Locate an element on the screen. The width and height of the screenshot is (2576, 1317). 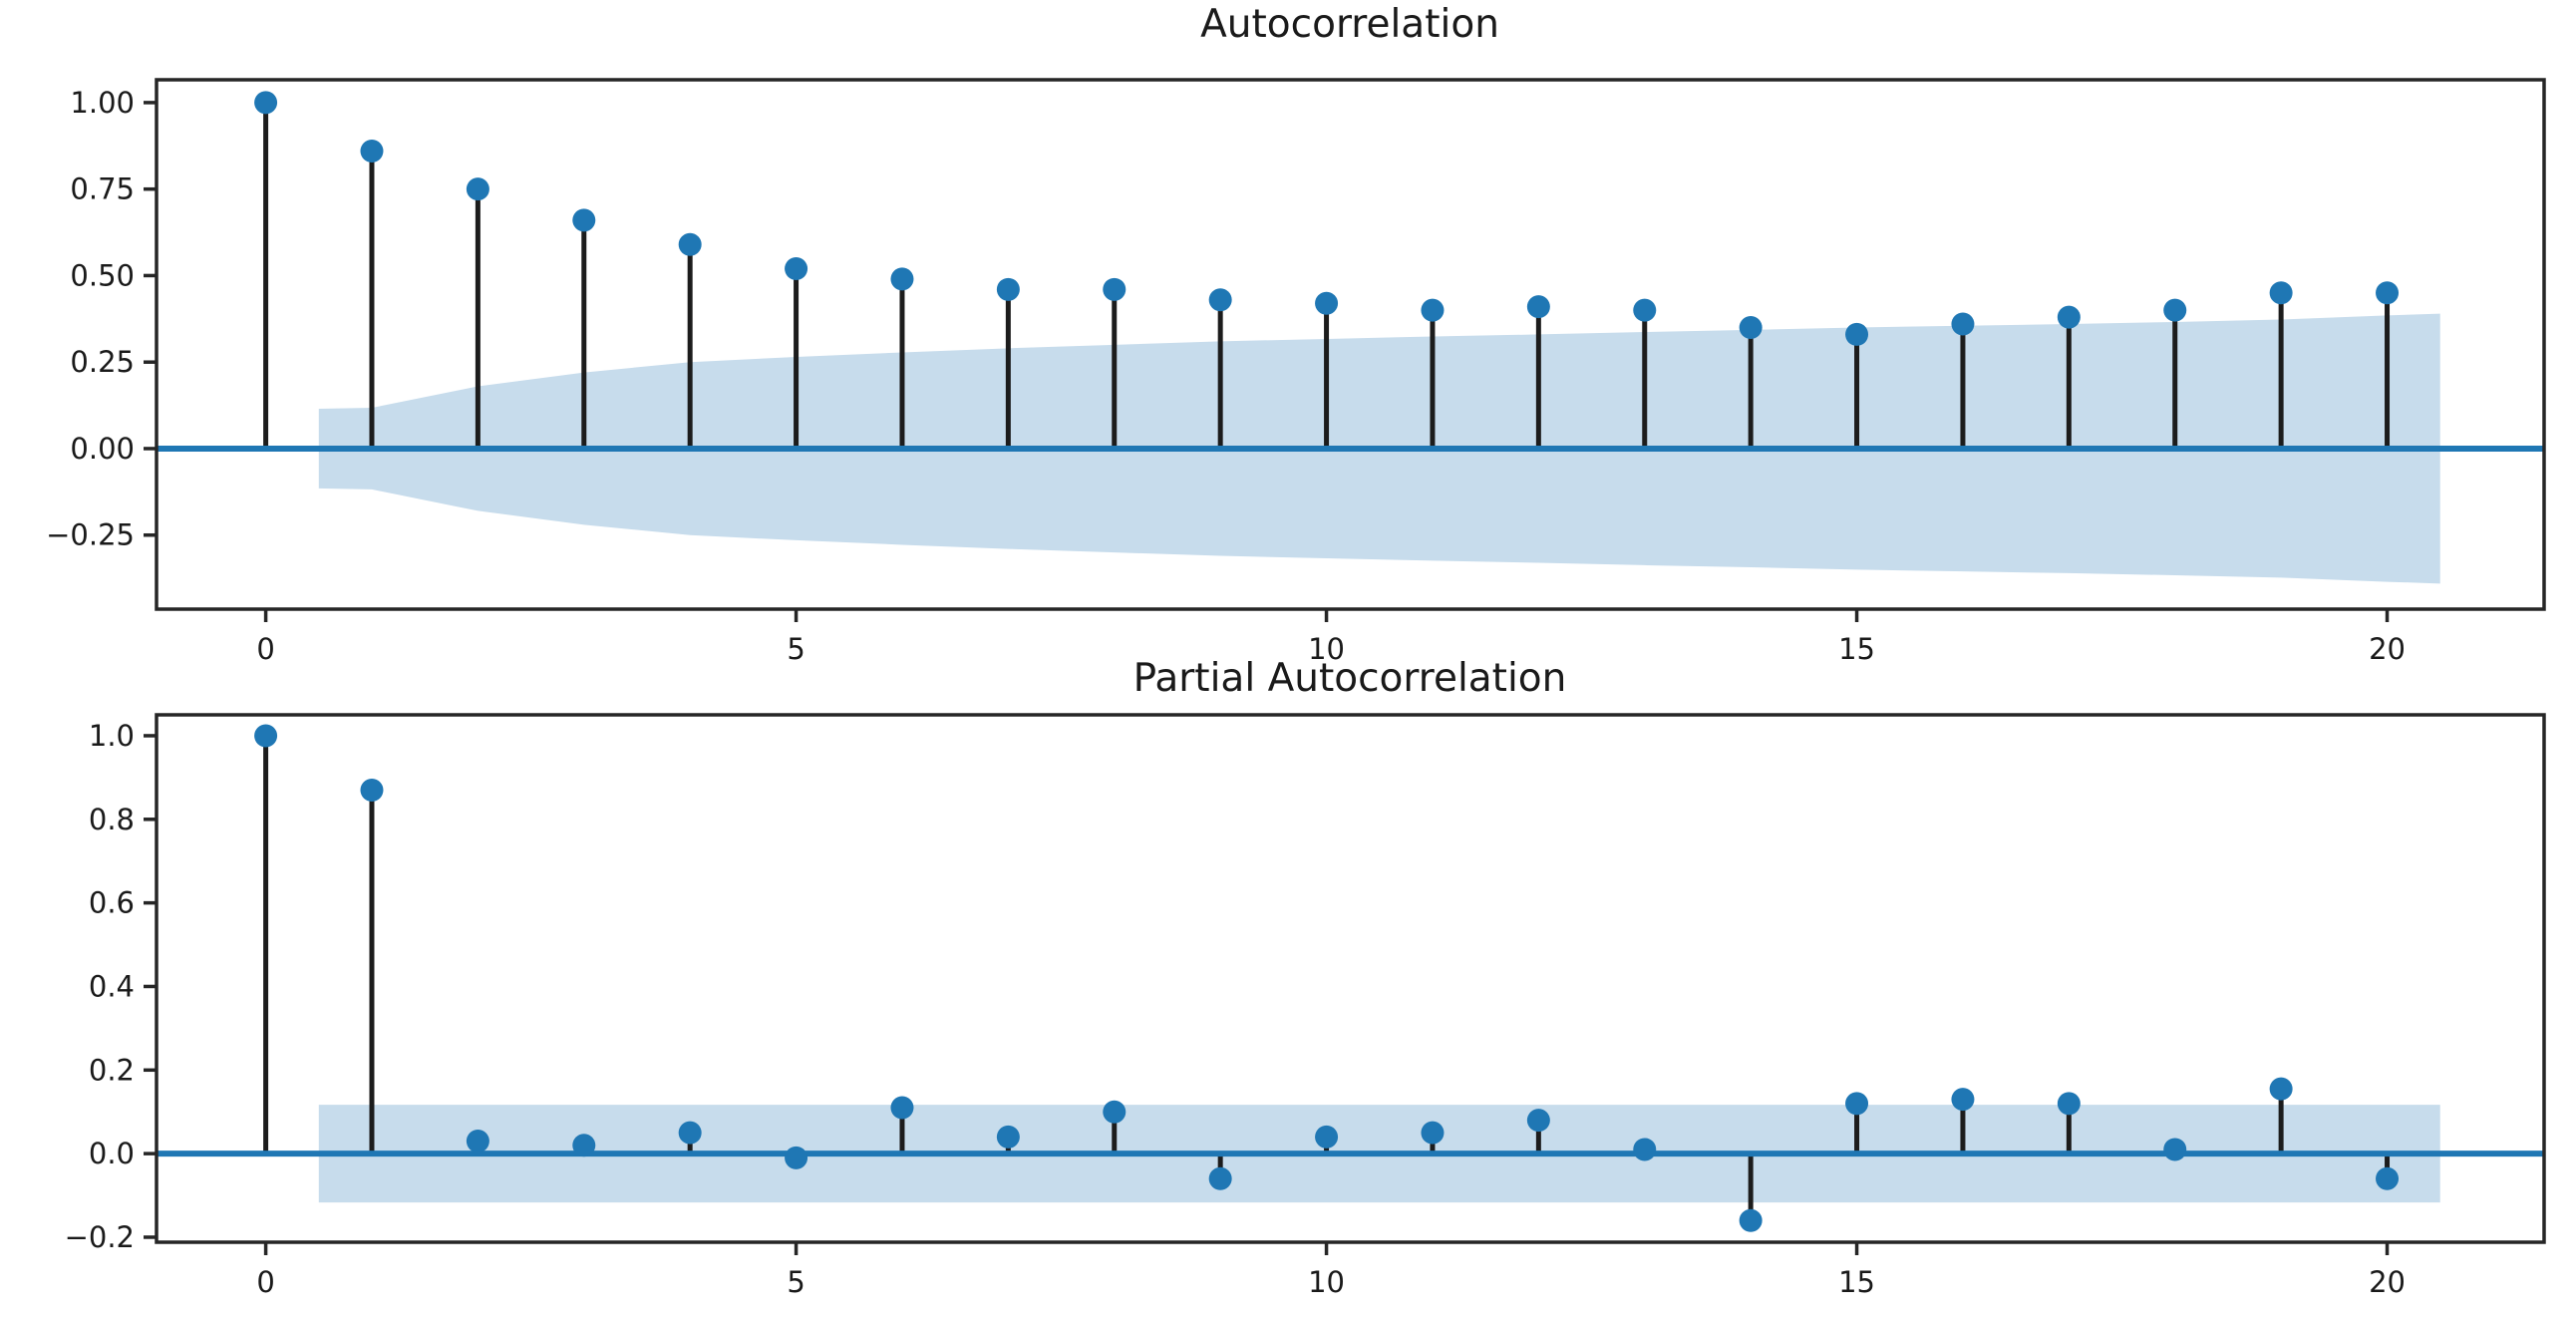
pacf-y-tick-label-6: −0.2 is located at coordinates (100, 1237).